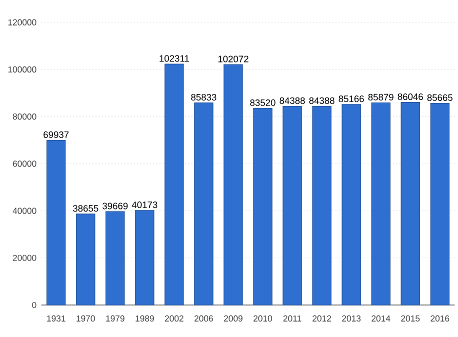  Describe the element at coordinates (145, 205) in the screenshot. I see `data-label: 40173` at that location.